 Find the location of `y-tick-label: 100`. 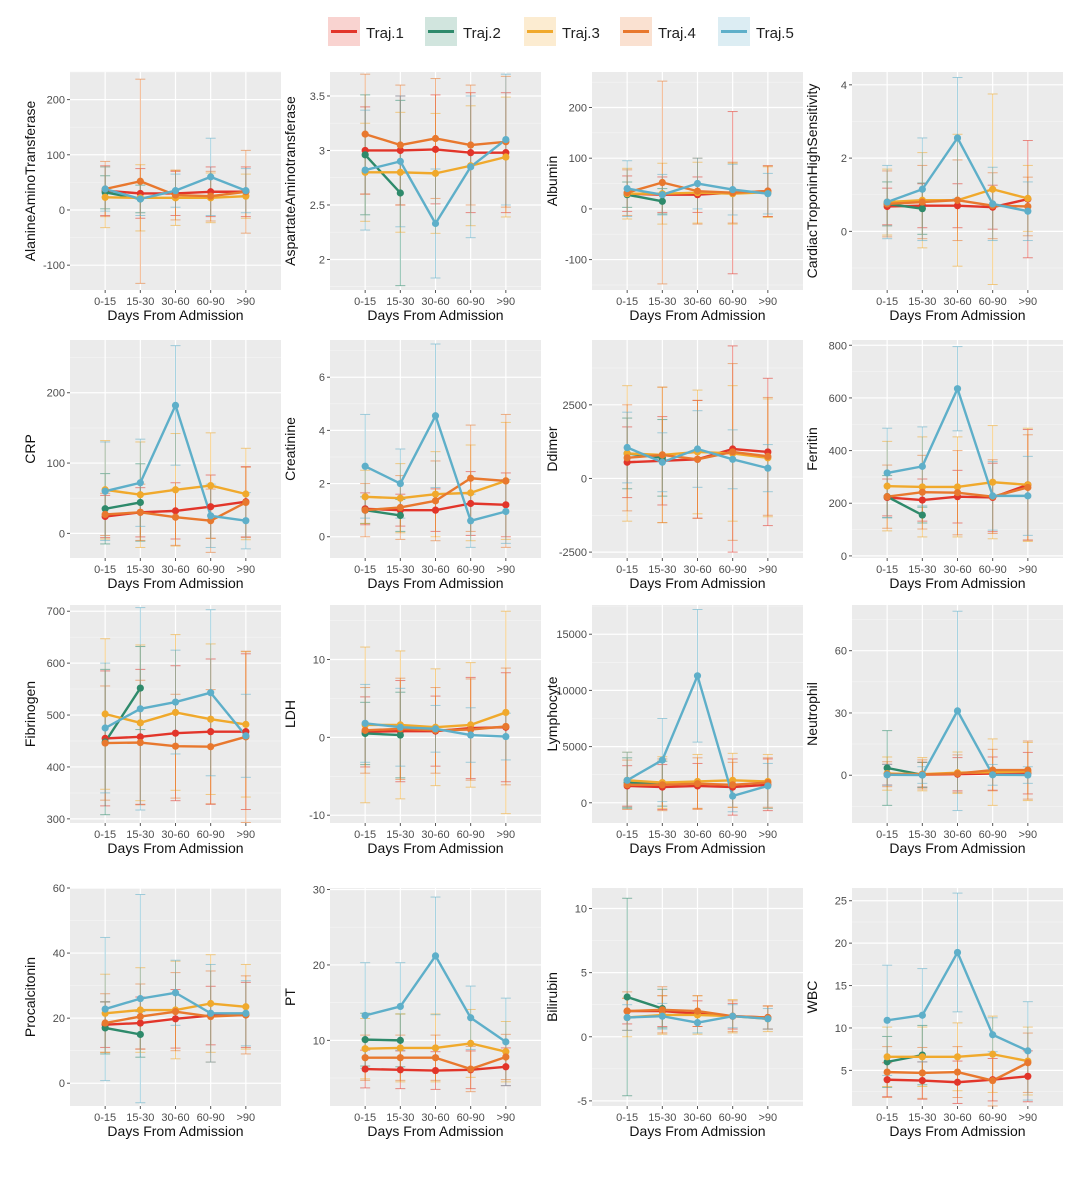

y-tick-label: 100 is located at coordinates (56, 464).